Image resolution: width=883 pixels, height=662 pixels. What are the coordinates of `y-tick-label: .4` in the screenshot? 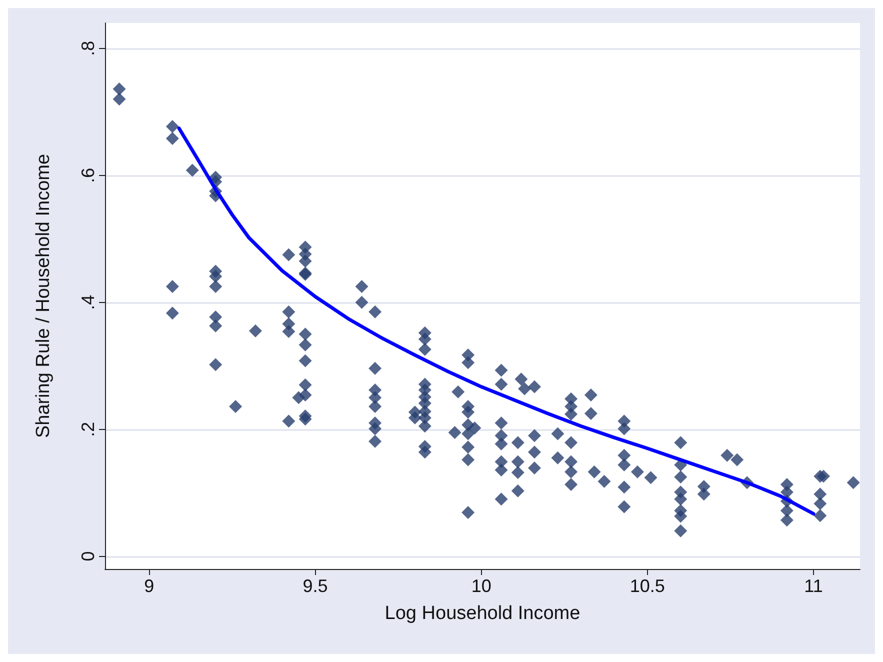 It's located at (88, 302).